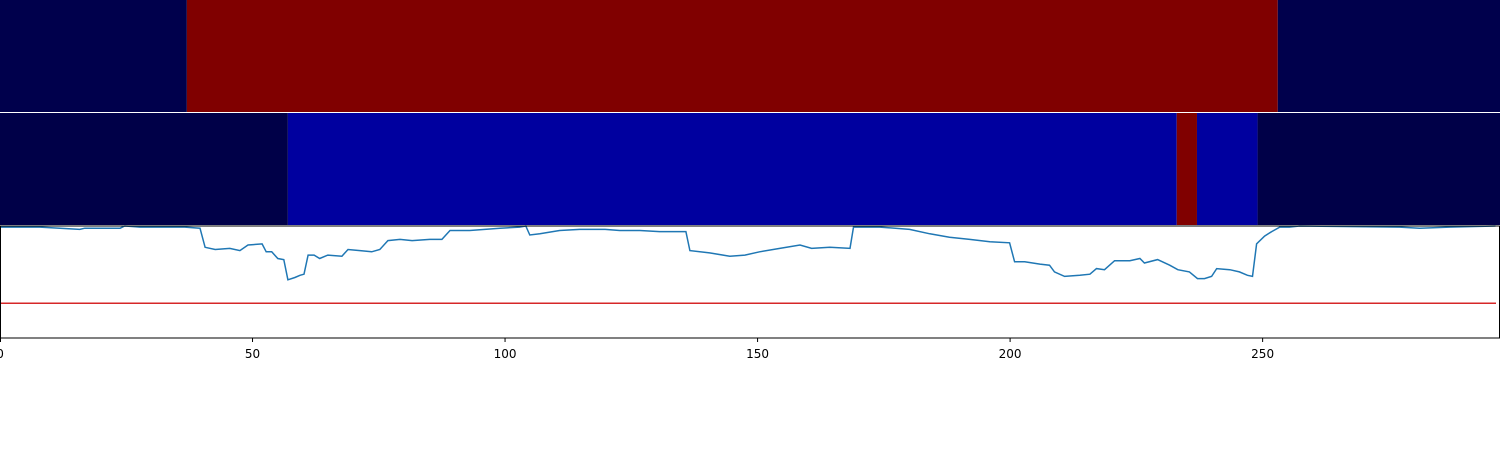 The width and height of the screenshot is (1500, 454). I want to click on x-tick-label: 50, so click(252, 354).